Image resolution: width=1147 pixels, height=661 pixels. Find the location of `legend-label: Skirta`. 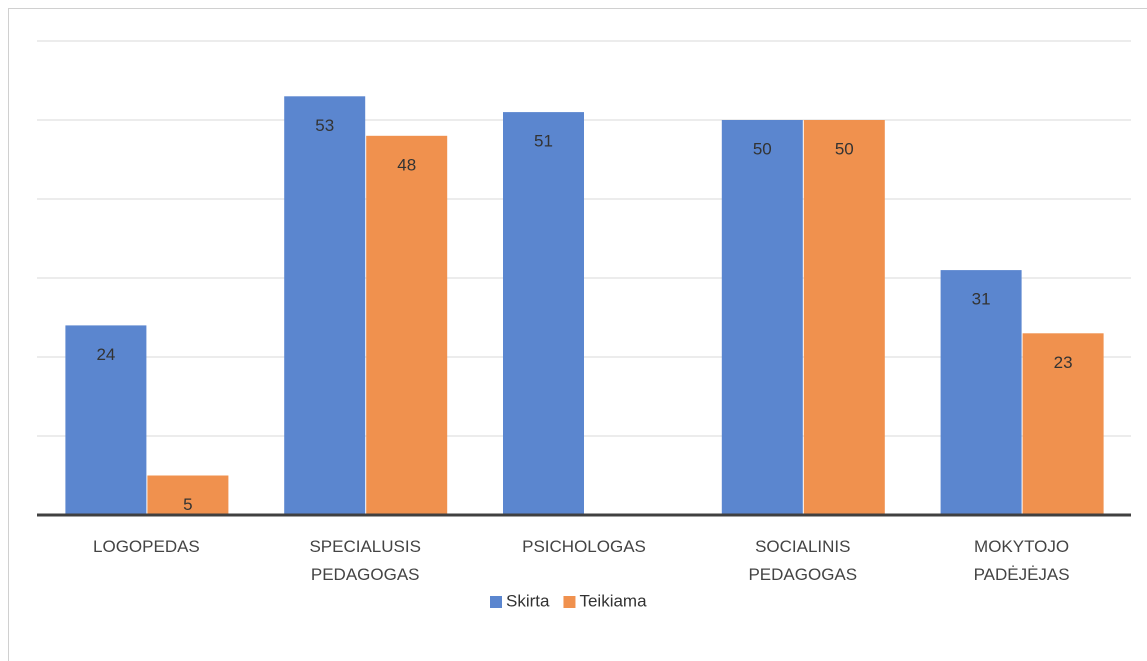

legend-label: Skirta is located at coordinates (528, 600).